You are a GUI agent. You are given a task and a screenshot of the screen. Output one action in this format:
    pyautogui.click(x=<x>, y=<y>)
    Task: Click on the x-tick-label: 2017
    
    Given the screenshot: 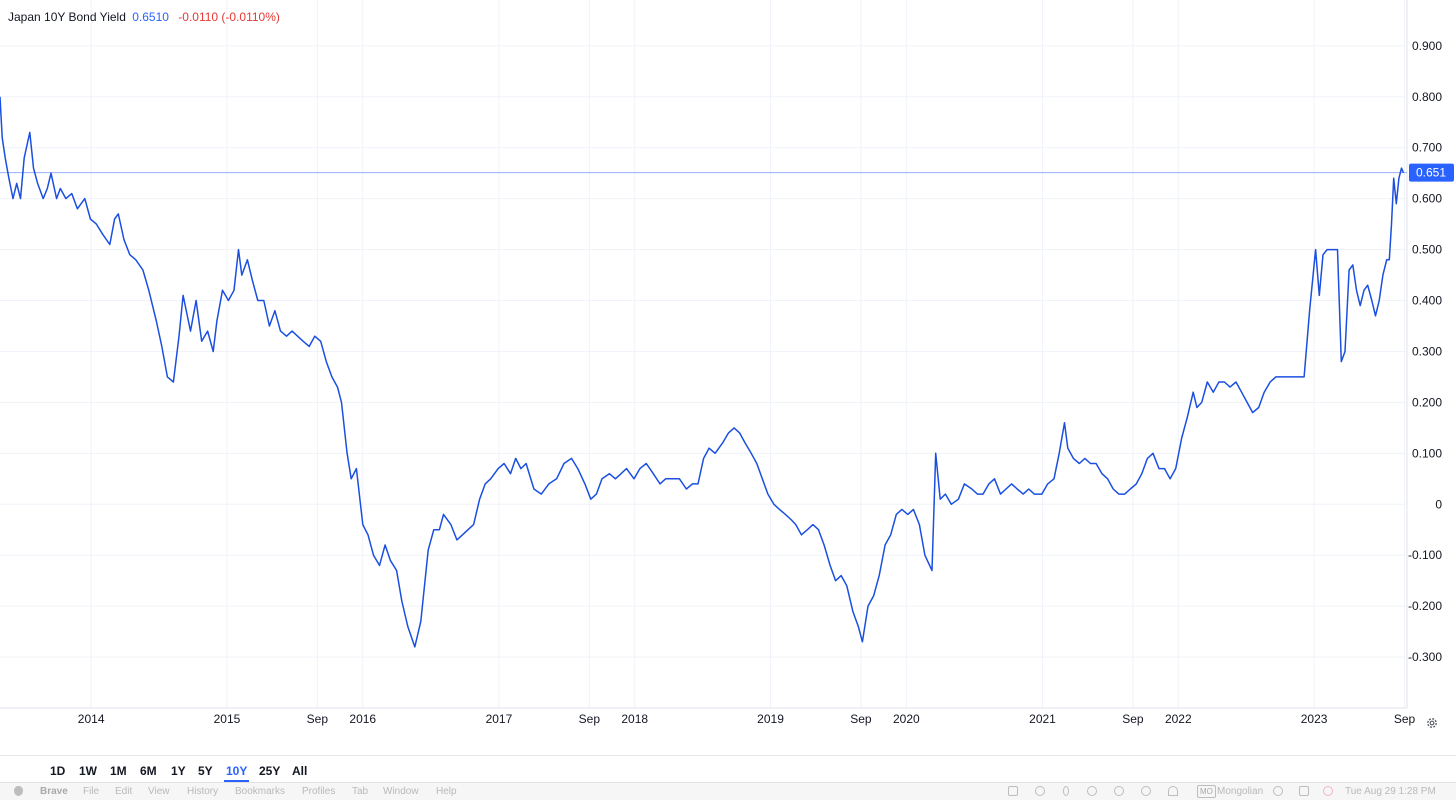 What is the action you would take?
    pyautogui.click(x=499, y=719)
    